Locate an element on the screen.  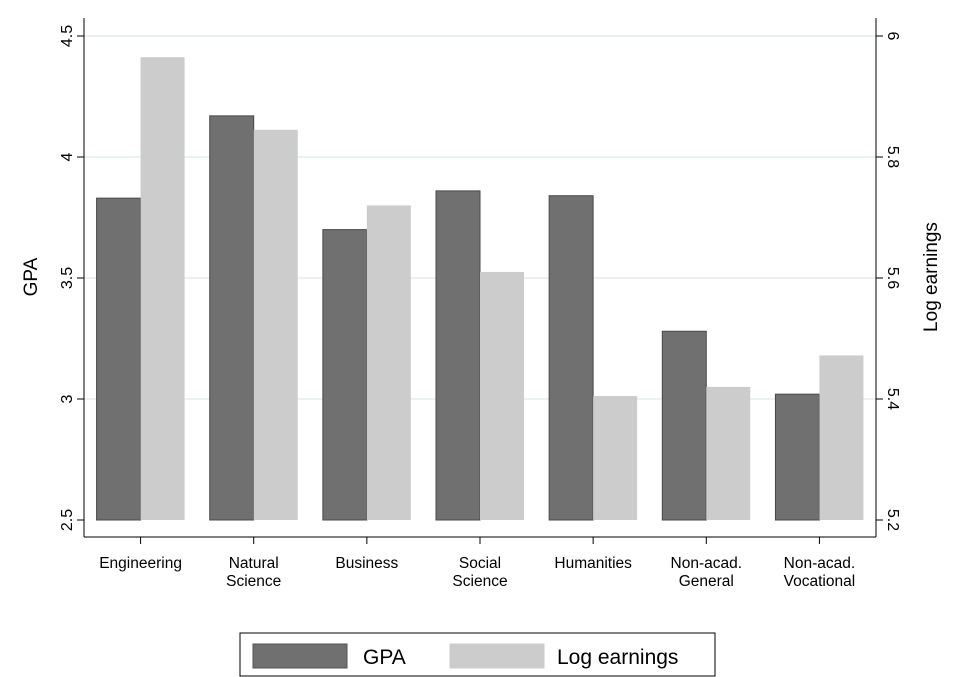
y-tick-label-left: 4 is located at coordinates (67, 156).